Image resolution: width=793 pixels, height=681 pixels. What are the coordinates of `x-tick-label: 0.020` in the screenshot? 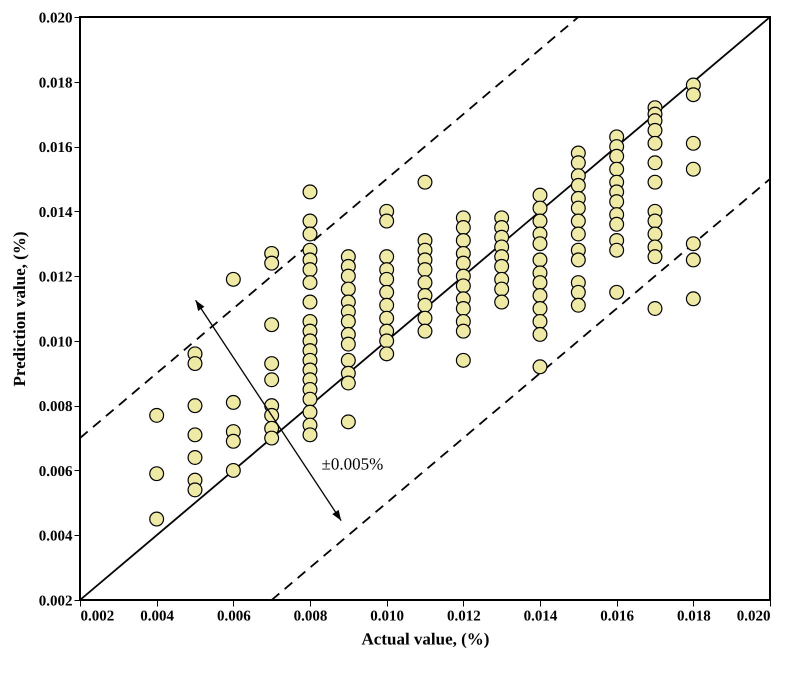 It's located at (753, 616).